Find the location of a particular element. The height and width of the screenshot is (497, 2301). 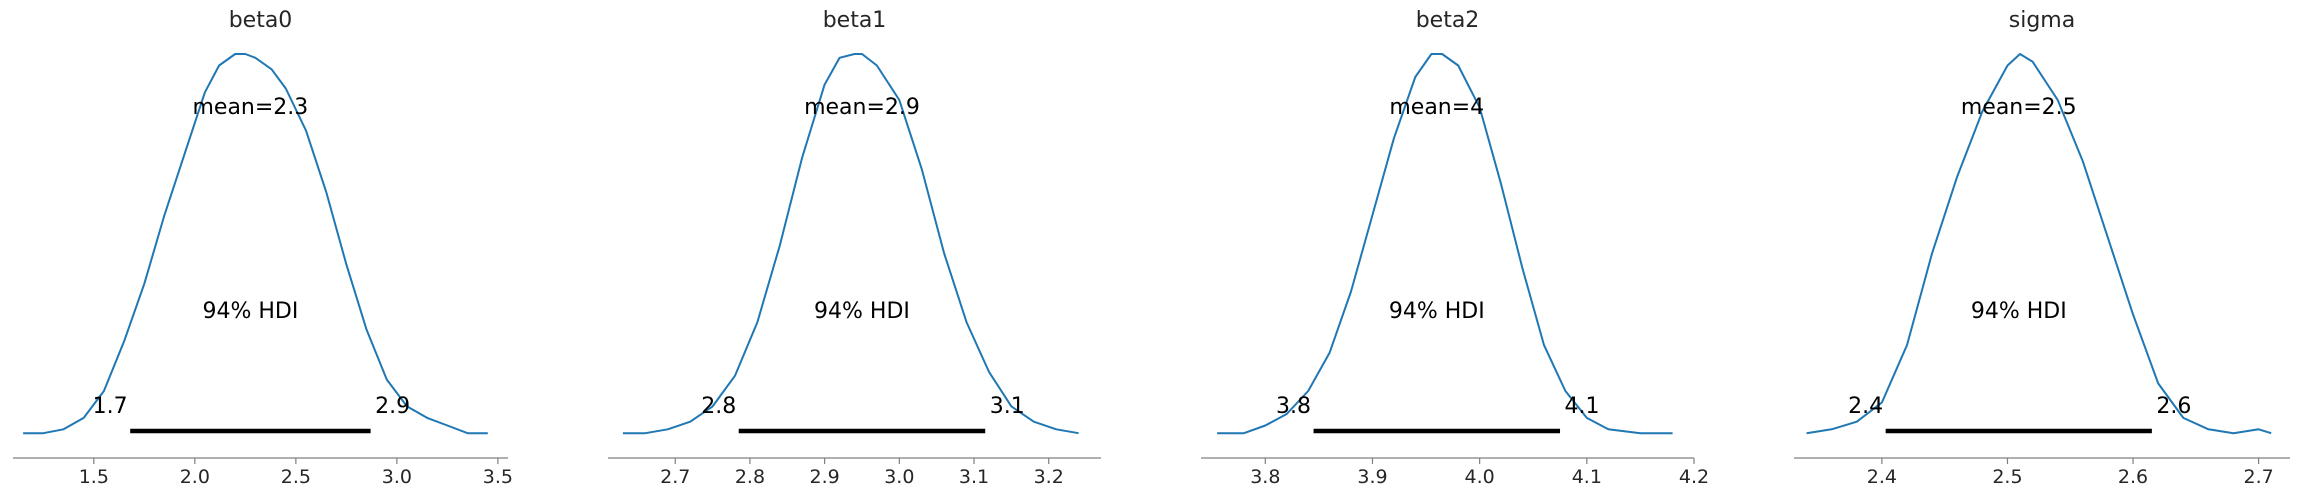

x-tick-label: 4.0 is located at coordinates (1480, 477).